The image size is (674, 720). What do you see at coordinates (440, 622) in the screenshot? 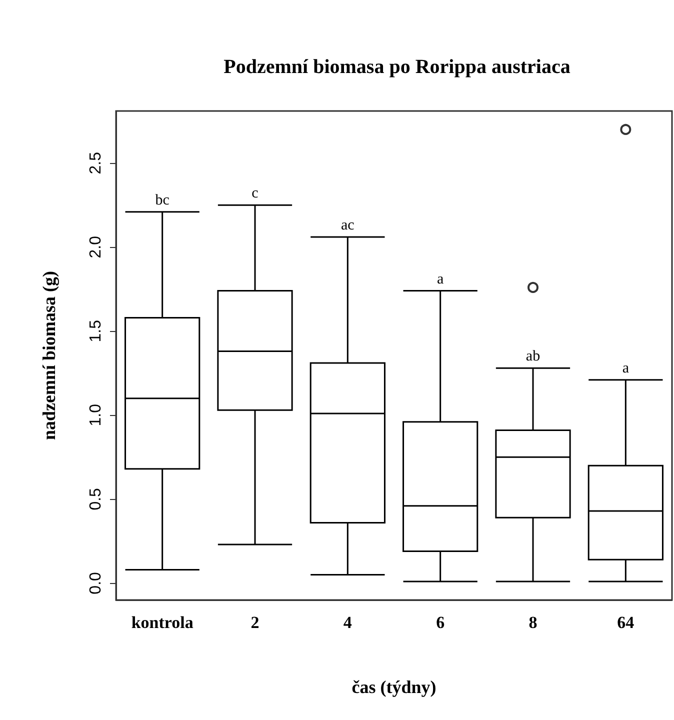
I see `x-tick-label: 6` at bounding box center [440, 622].